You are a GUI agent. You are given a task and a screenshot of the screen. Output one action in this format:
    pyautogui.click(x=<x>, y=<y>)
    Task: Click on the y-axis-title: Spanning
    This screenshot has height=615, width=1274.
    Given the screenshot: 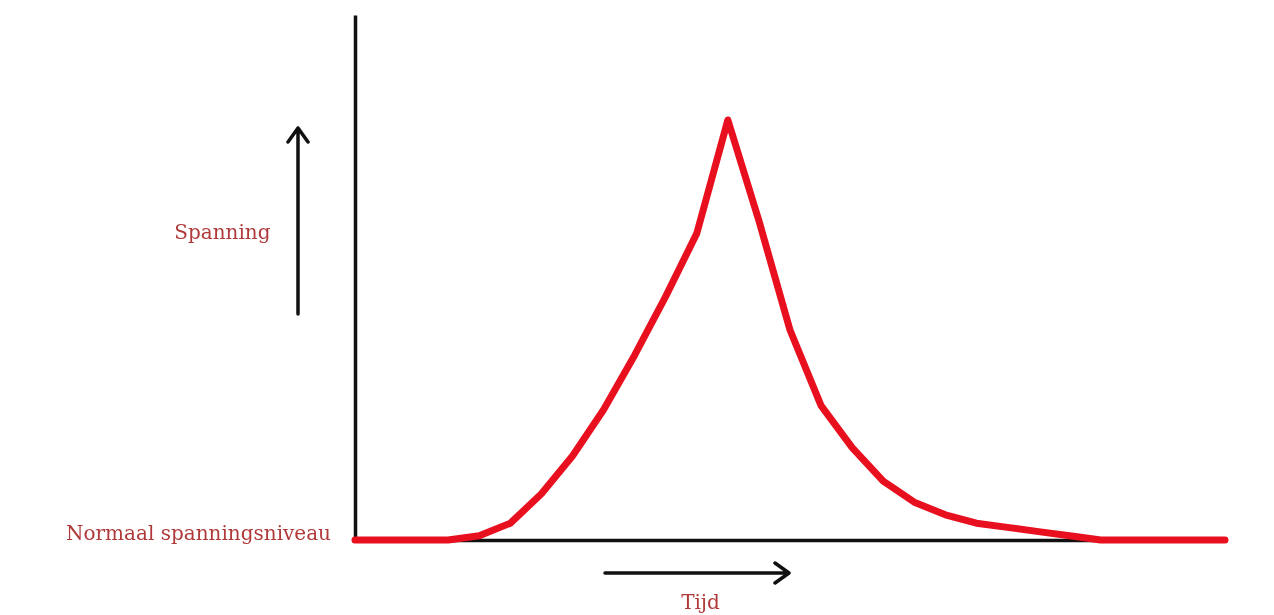 What is the action you would take?
    pyautogui.click(x=222, y=231)
    